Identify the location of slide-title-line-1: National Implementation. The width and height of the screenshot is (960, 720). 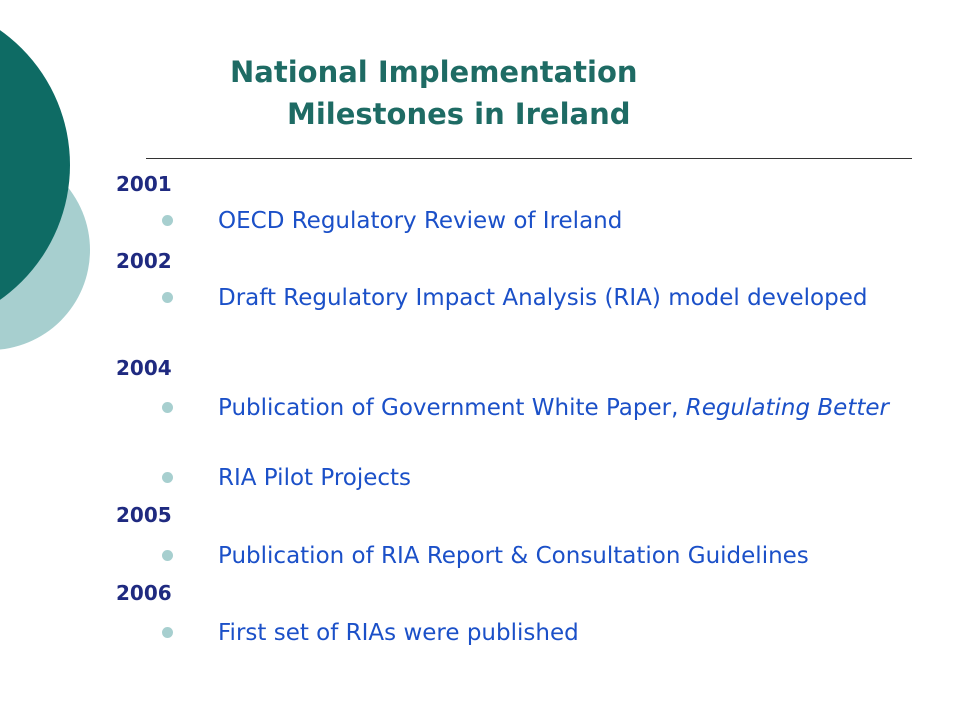
(434, 72).